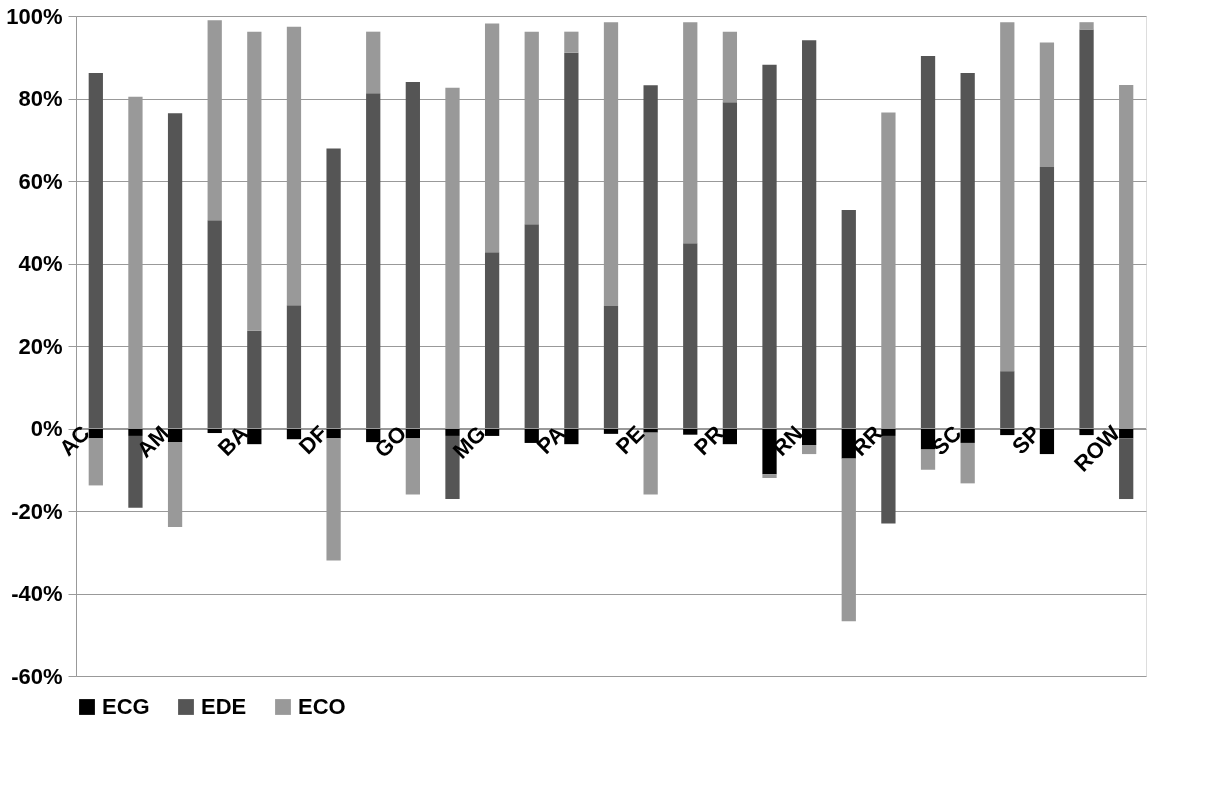 Image resolution: width=1226 pixels, height=805 pixels. What do you see at coordinates (551, 439) in the screenshot?
I see `x-tick-label: PA` at bounding box center [551, 439].